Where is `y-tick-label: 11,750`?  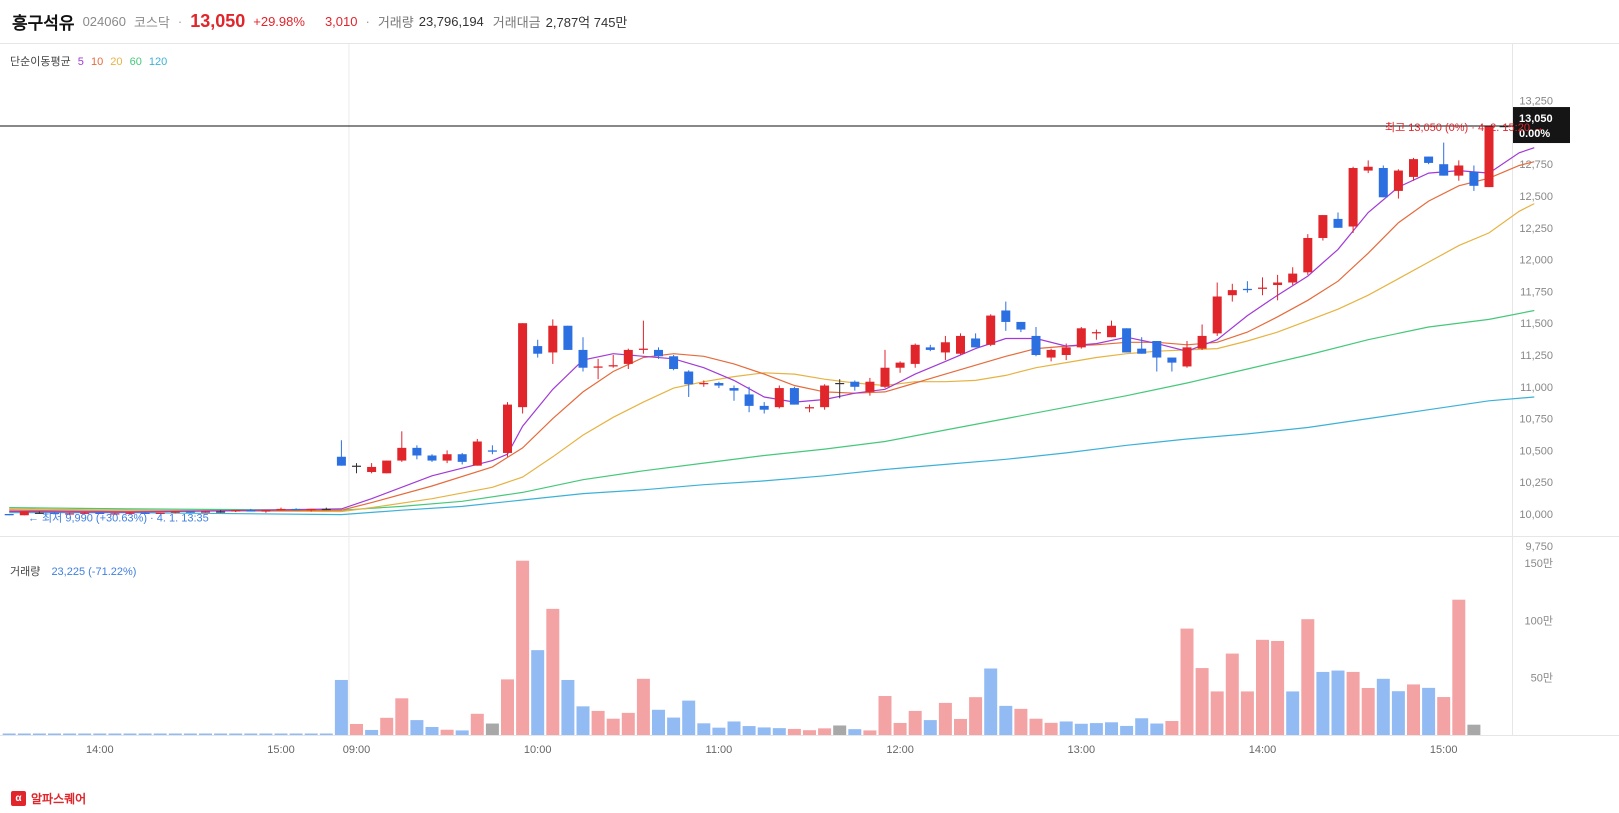
y-tick-label: 11,750 is located at coordinates (1536, 292).